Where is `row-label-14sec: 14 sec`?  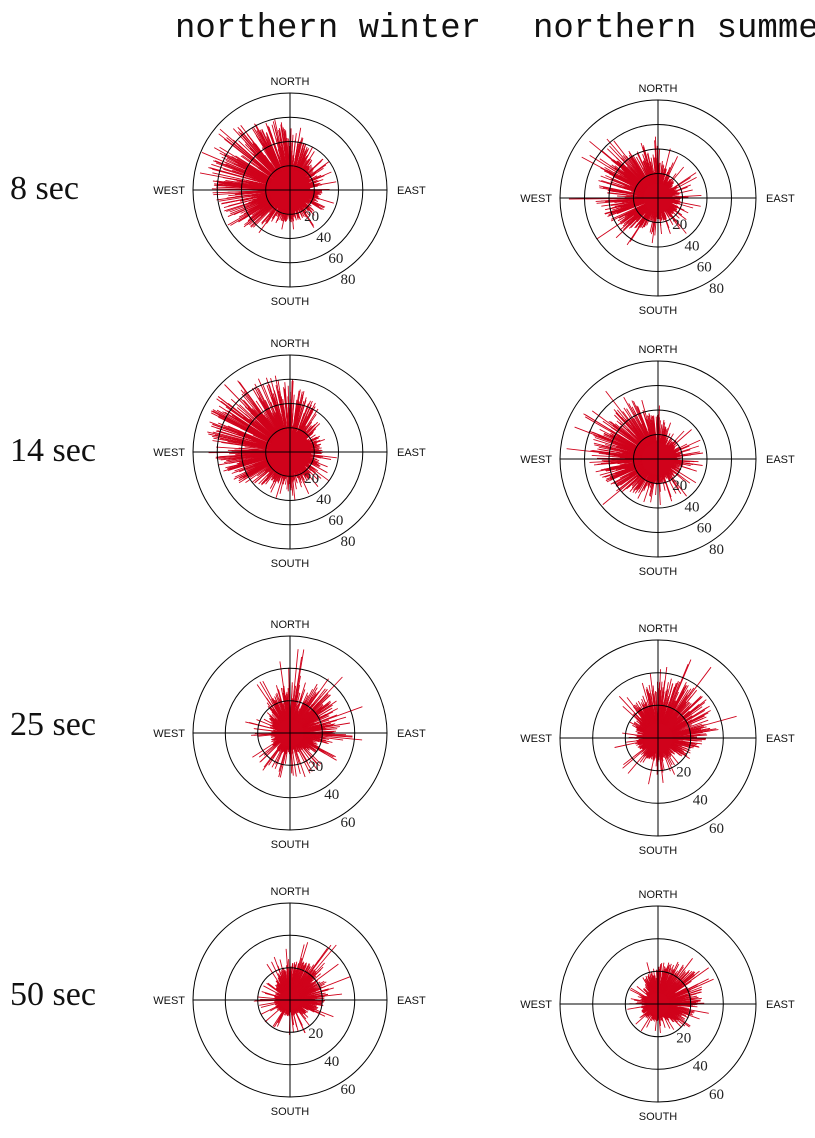 row-label-14sec: 14 sec is located at coordinates (53, 451).